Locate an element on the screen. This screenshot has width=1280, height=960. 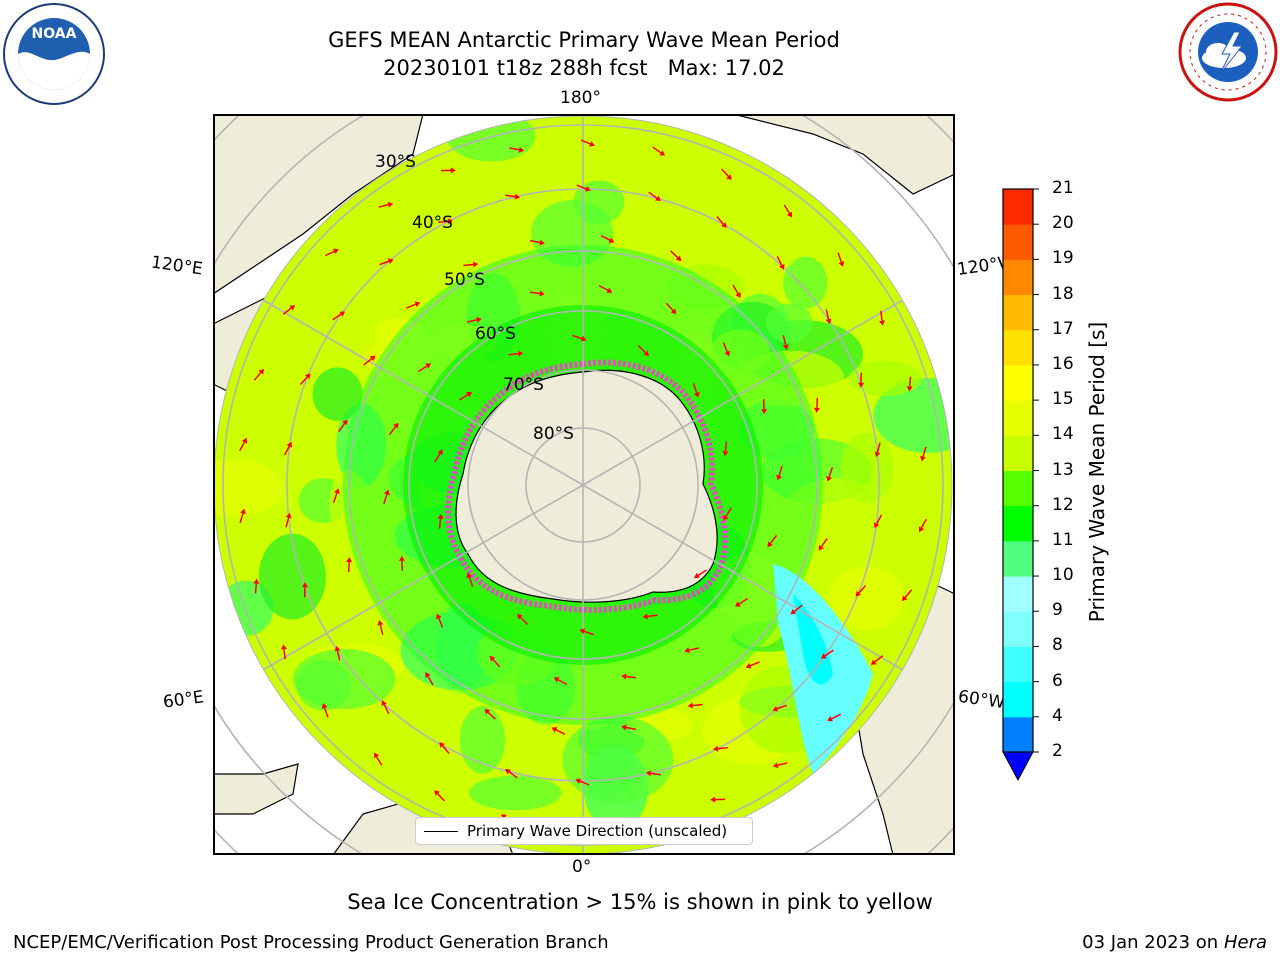
colorbar-tick-label: 2 is located at coordinates (1057, 751).